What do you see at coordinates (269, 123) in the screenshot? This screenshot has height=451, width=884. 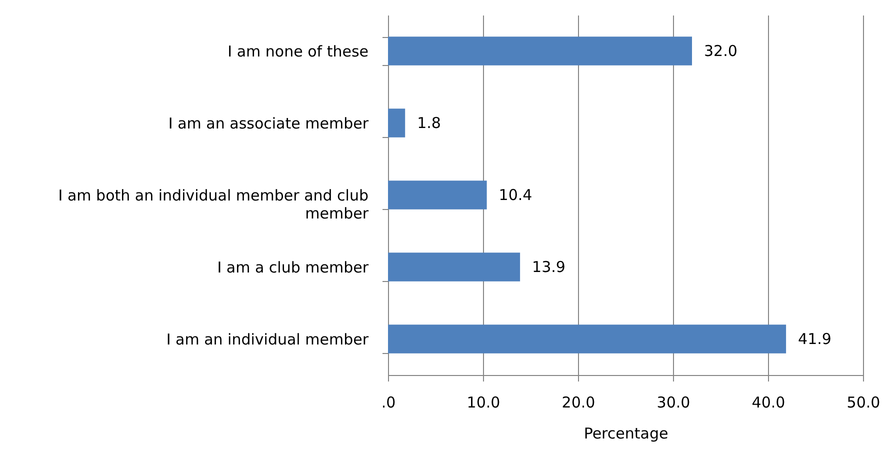 I see `y-tick-label: I am an associate member` at bounding box center [269, 123].